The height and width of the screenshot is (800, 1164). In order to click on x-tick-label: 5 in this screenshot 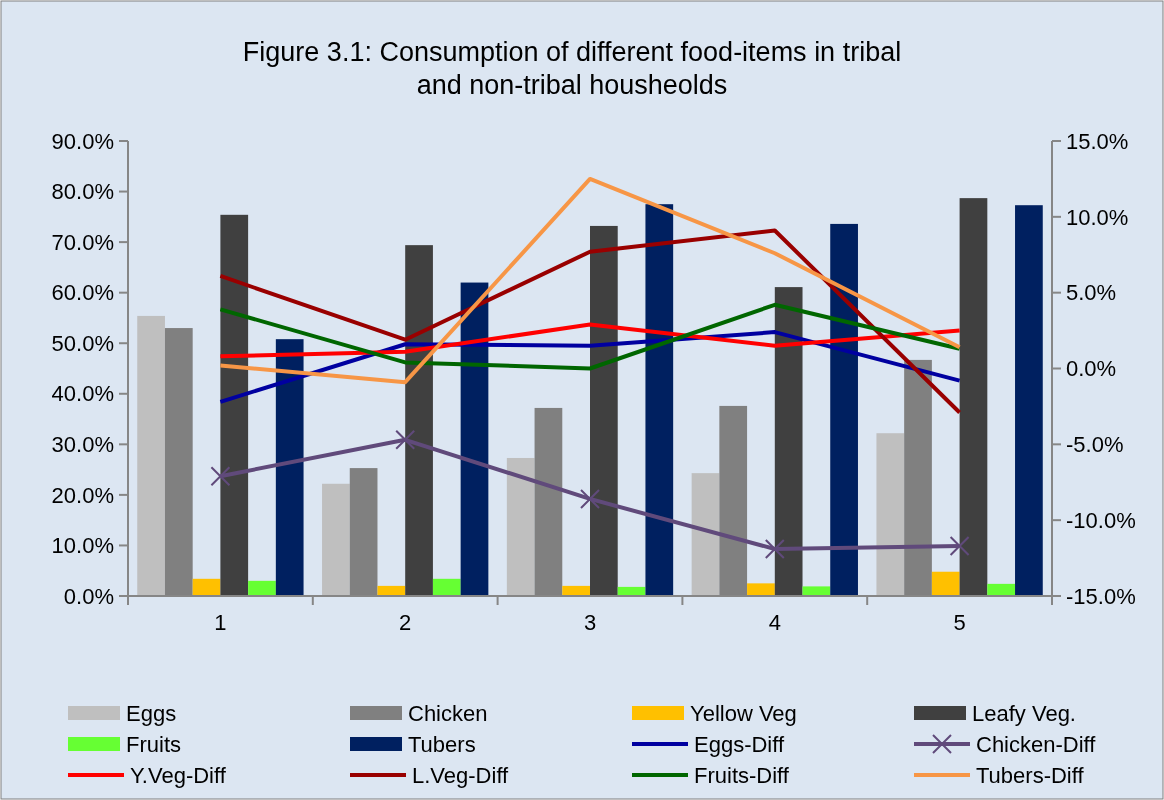, I will do `click(959, 622)`.